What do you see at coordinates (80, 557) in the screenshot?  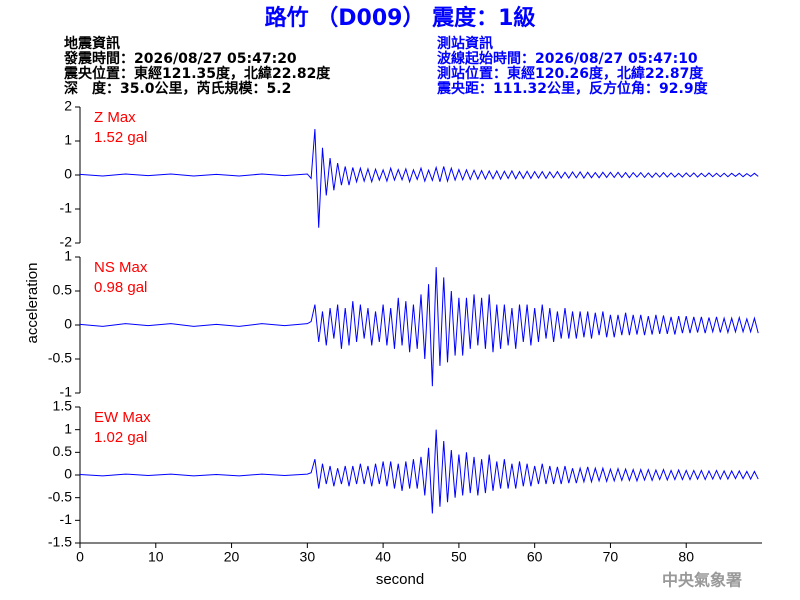 I see `x-tick-label: 0` at bounding box center [80, 557].